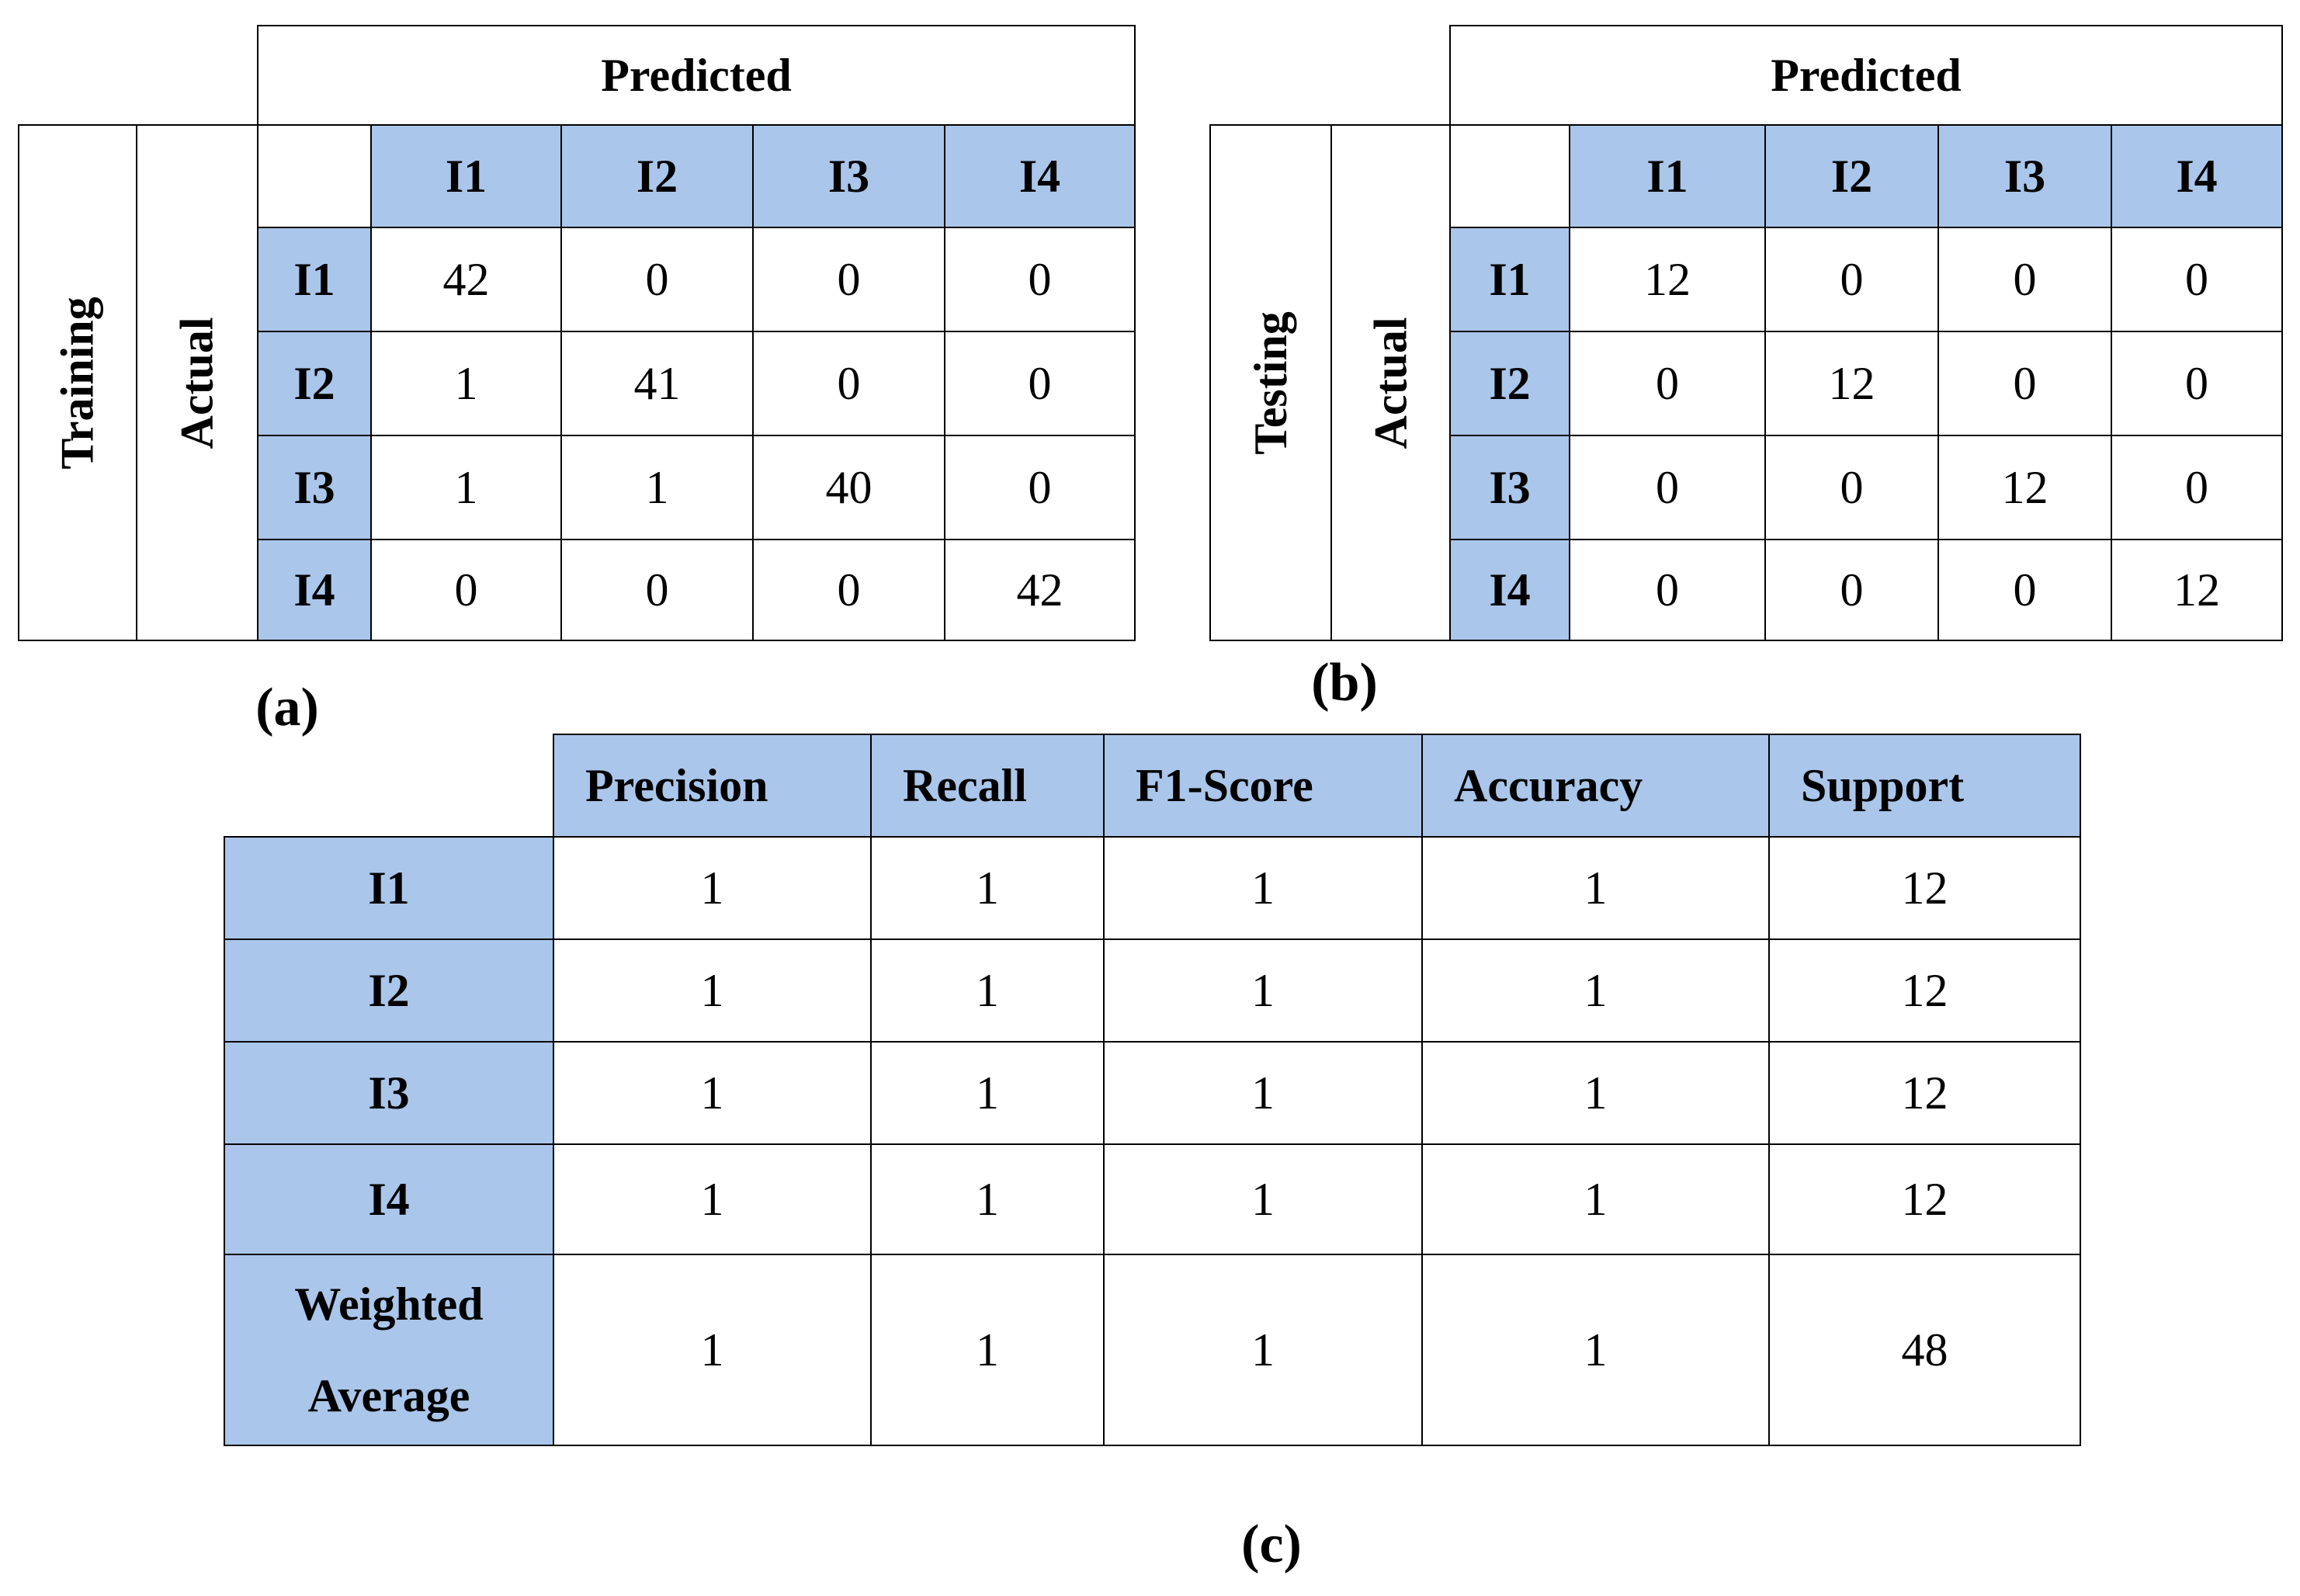 The height and width of the screenshot is (1596, 2300). I want to click on metric-column-header: Precision, so click(712, 786).